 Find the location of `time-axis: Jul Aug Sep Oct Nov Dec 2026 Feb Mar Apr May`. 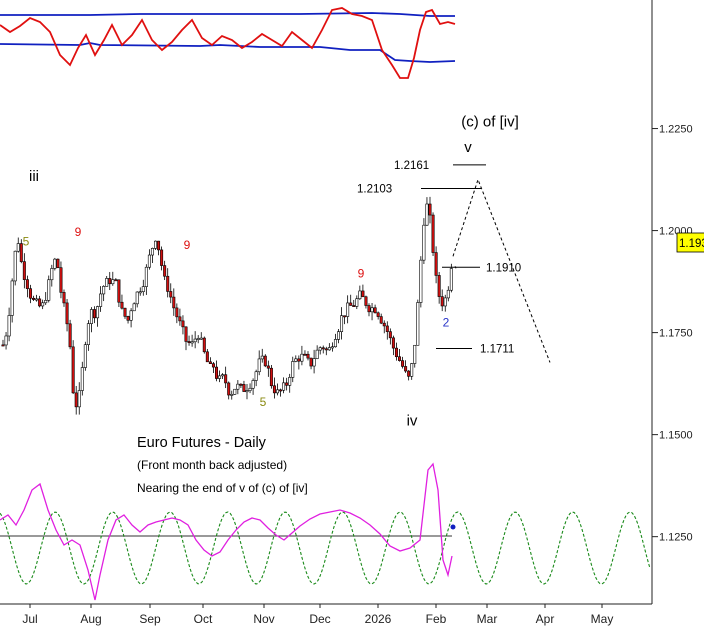

time-axis: Jul Aug Sep Oct Nov Dec 2026 Feb Mar Apr May is located at coordinates (317, 615).